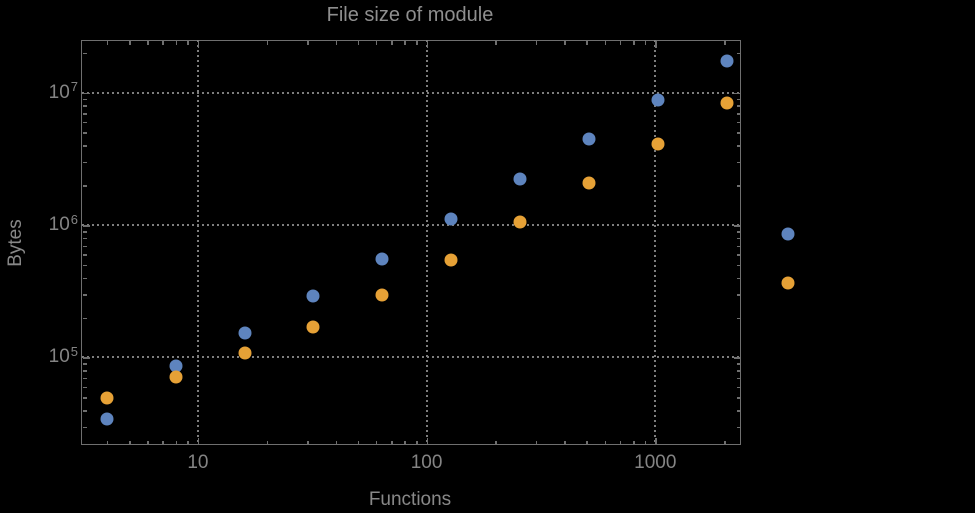 The image size is (975, 513). Describe the element at coordinates (15, 243) in the screenshot. I see `y-axis-label: Bytes` at that location.